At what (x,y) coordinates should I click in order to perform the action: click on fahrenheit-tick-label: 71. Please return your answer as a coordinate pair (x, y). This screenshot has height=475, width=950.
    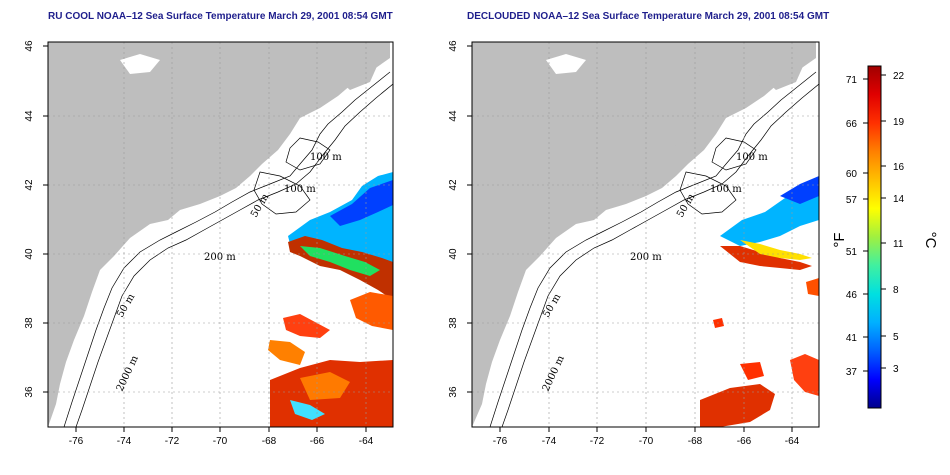
    Looking at the image, I should click on (852, 80).